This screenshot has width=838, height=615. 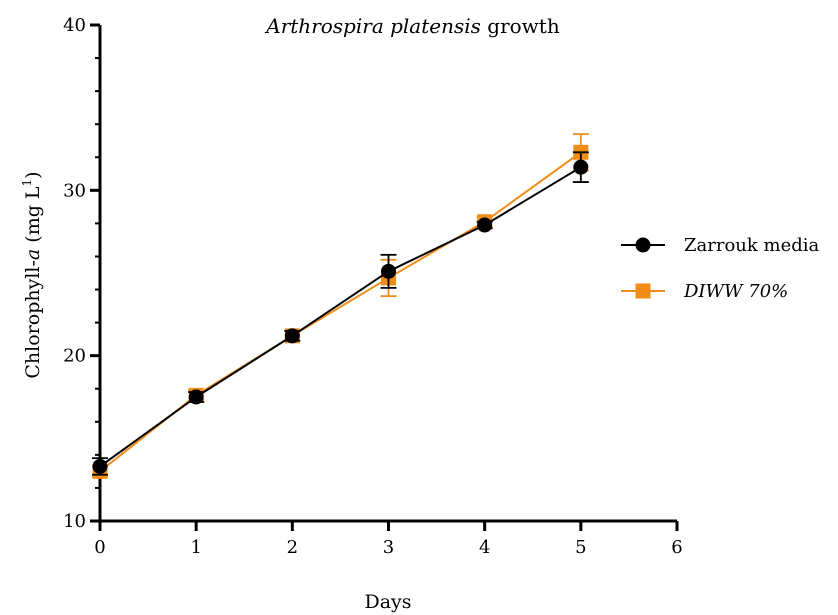 I want to click on legend: Zarrouk media DIWW 70%, so click(x=720, y=268).